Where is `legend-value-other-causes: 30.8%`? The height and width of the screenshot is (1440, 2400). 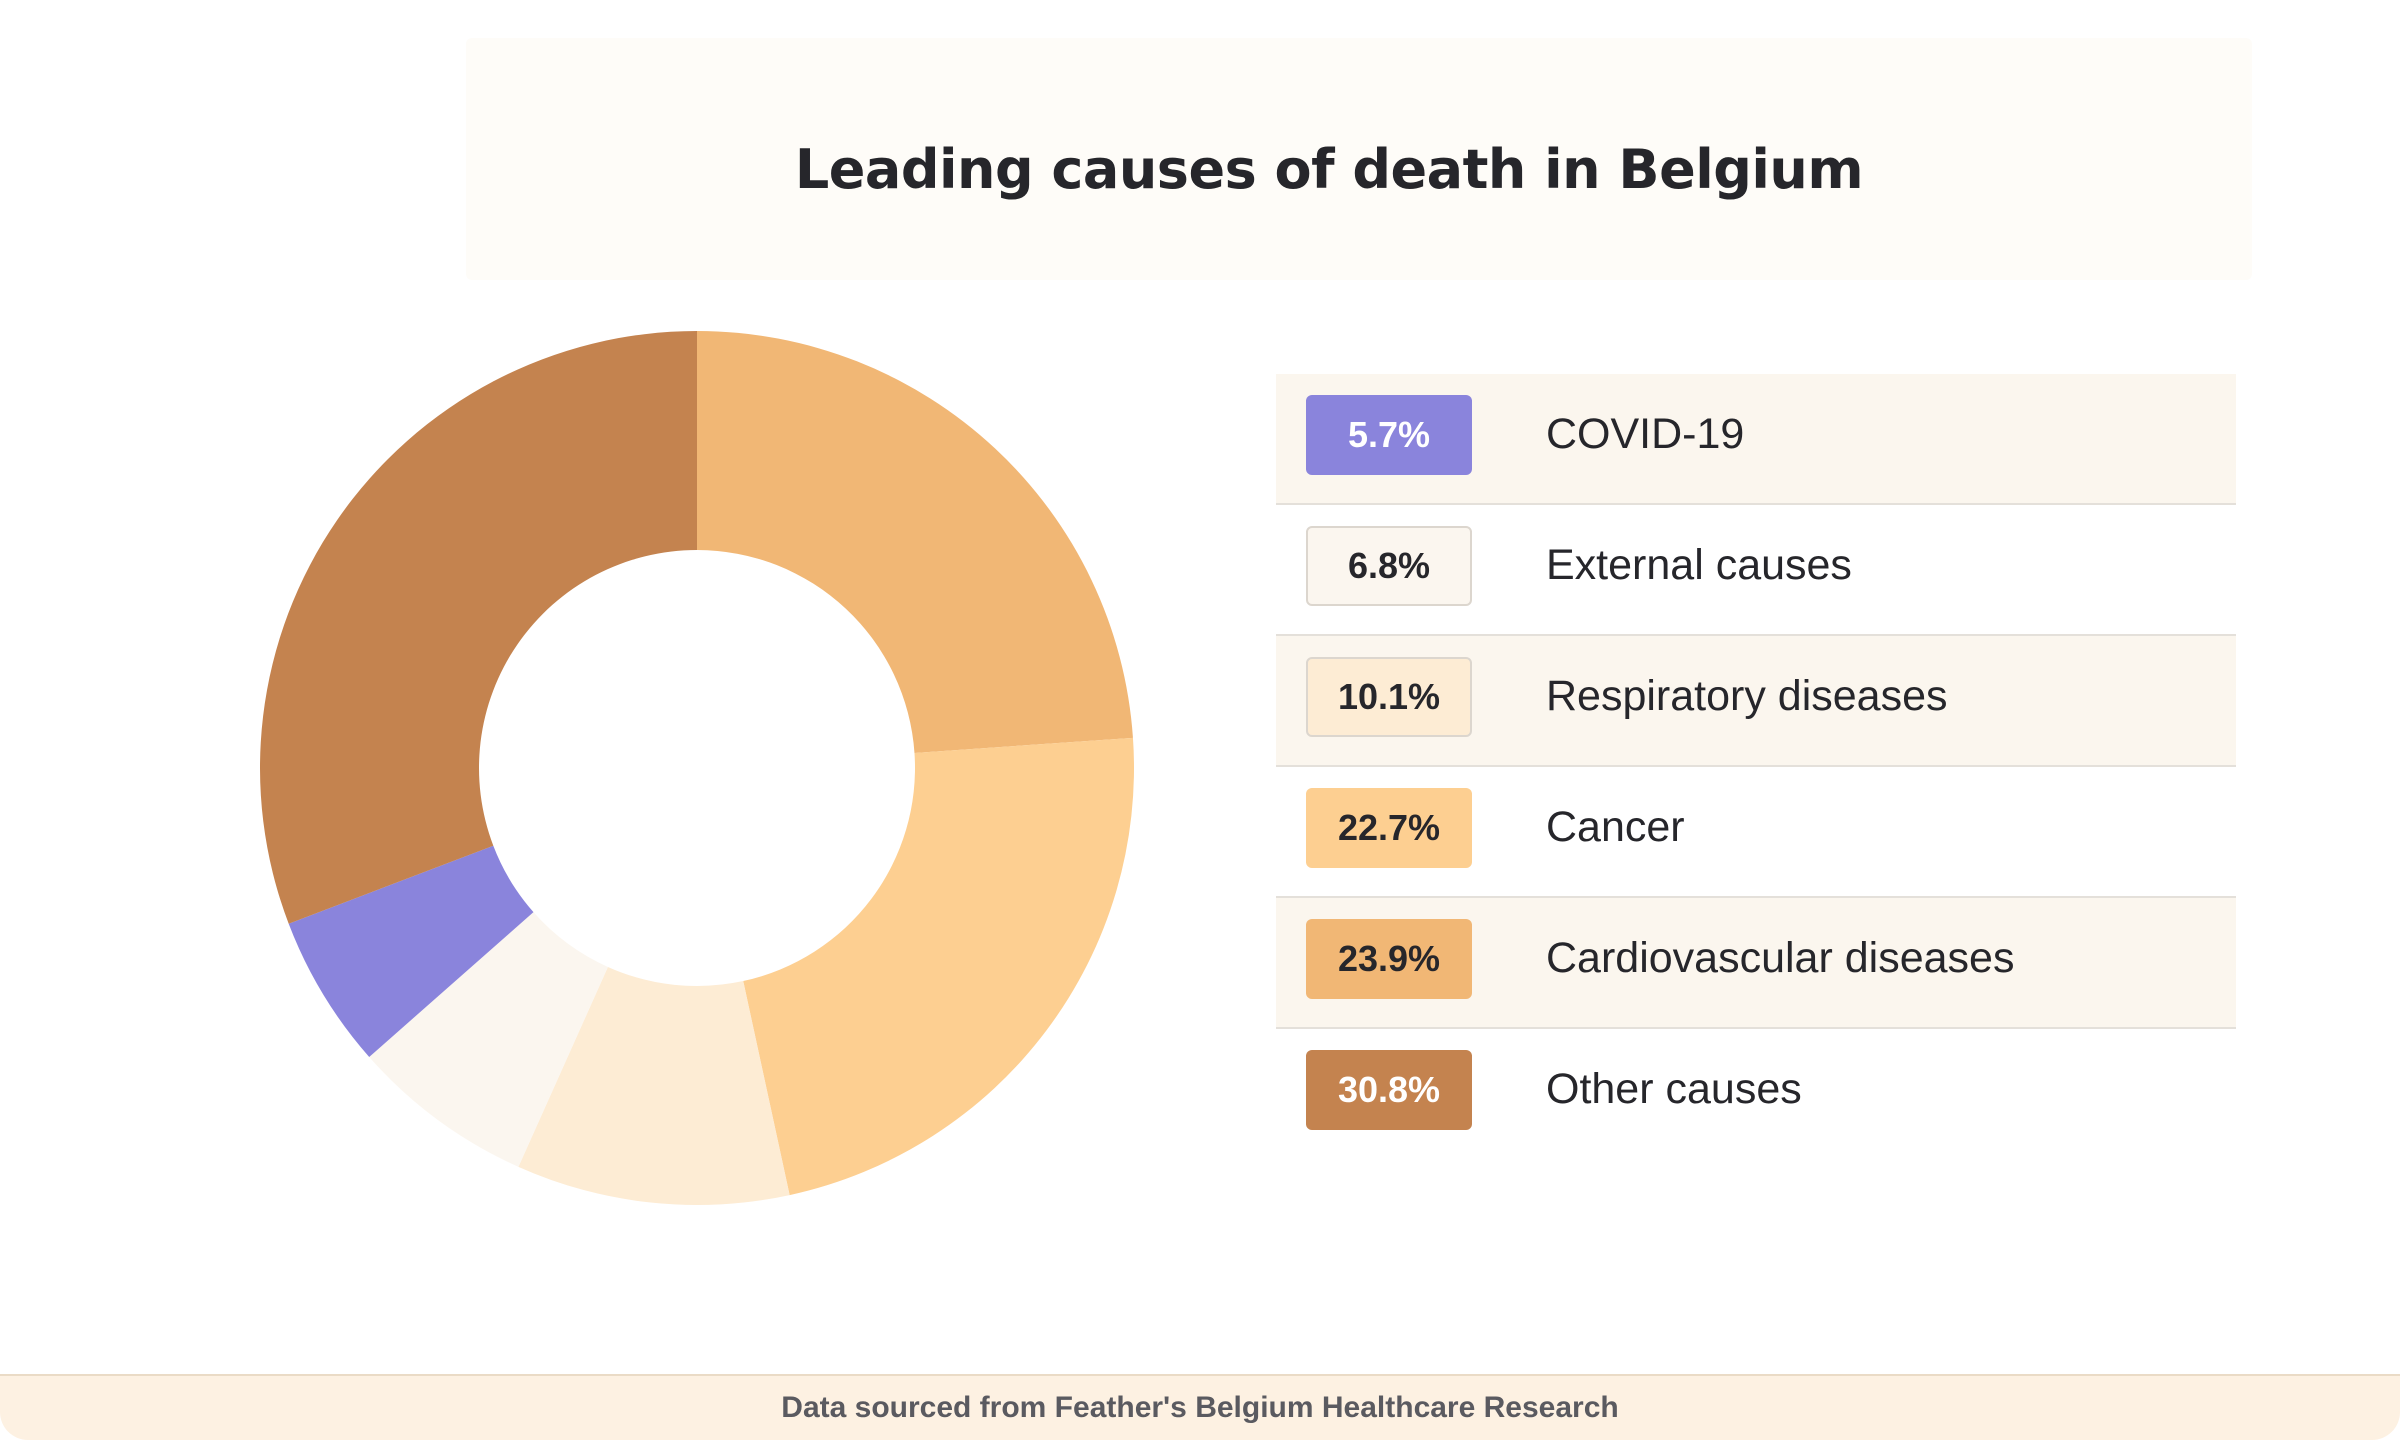
legend-value-other-causes: 30.8% is located at coordinates (1389, 1090).